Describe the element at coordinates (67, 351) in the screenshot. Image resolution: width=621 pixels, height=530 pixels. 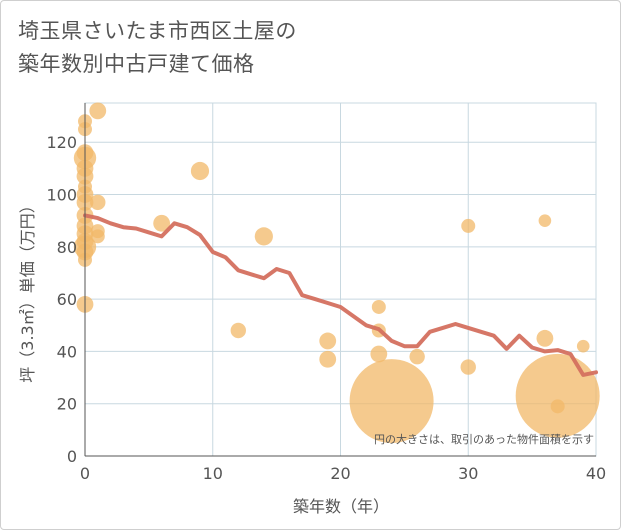
I see `y-tick-label: 40` at that location.